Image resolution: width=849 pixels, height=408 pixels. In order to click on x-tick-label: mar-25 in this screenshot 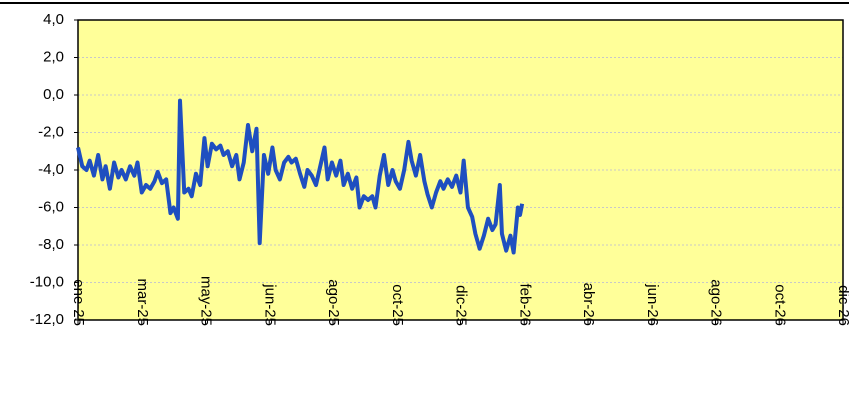, I will do `click(142, 302)`.